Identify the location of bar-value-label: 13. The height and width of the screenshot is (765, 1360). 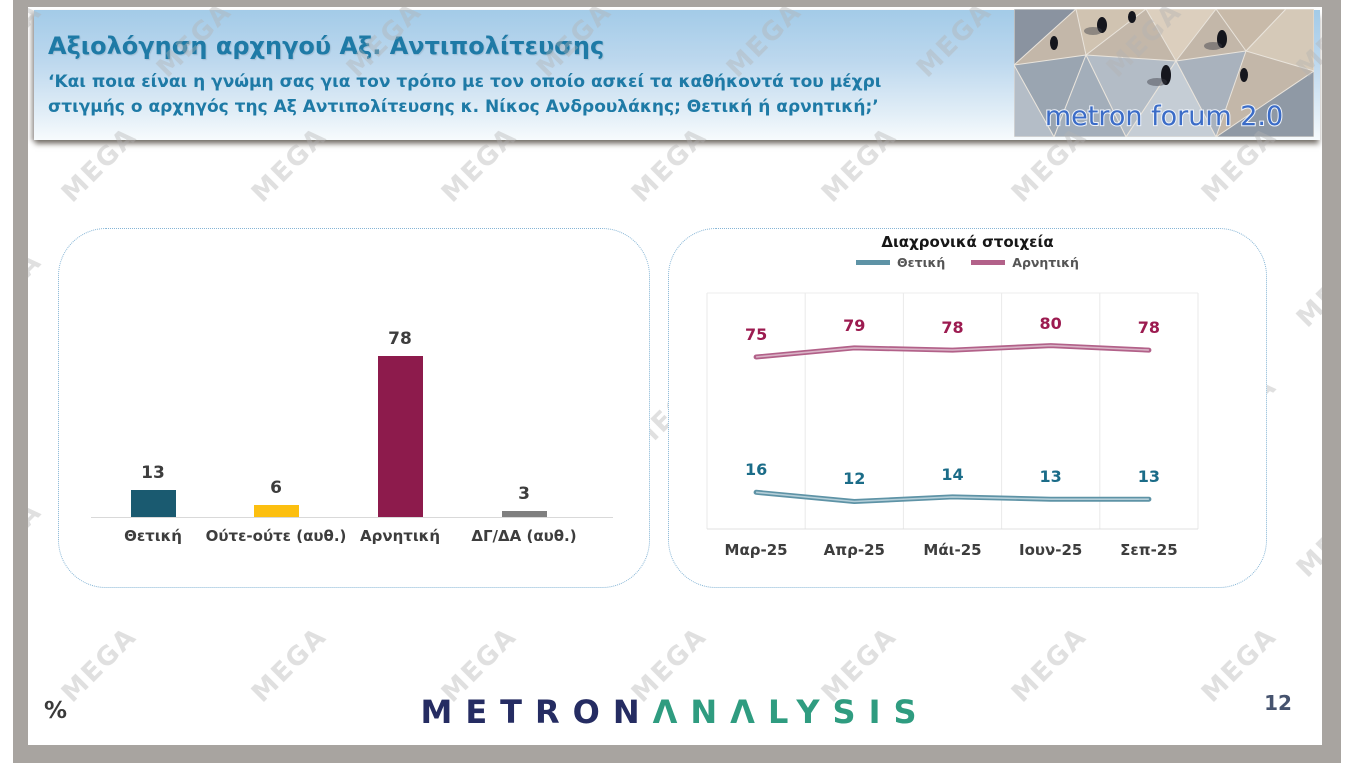
(153, 473).